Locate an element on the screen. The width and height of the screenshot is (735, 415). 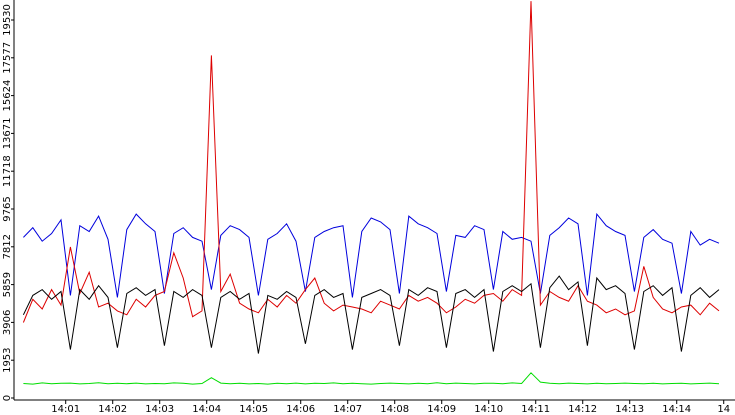
series-line is located at coordinates (371, 378).